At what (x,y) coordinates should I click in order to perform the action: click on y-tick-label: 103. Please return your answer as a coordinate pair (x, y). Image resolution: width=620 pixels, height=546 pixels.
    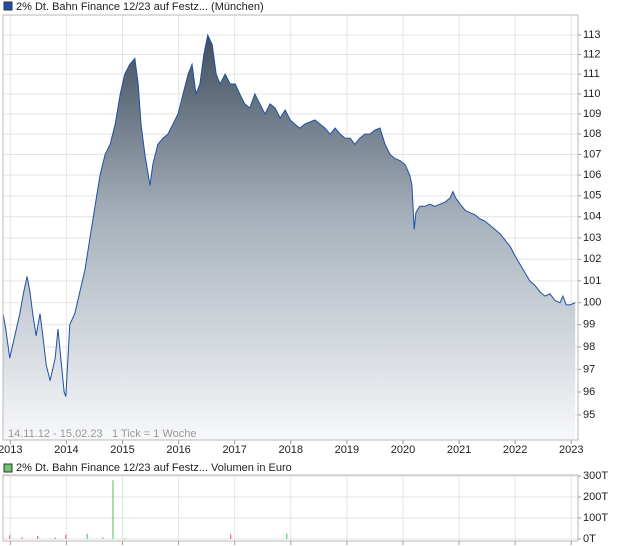
    Looking at the image, I should click on (592, 238).